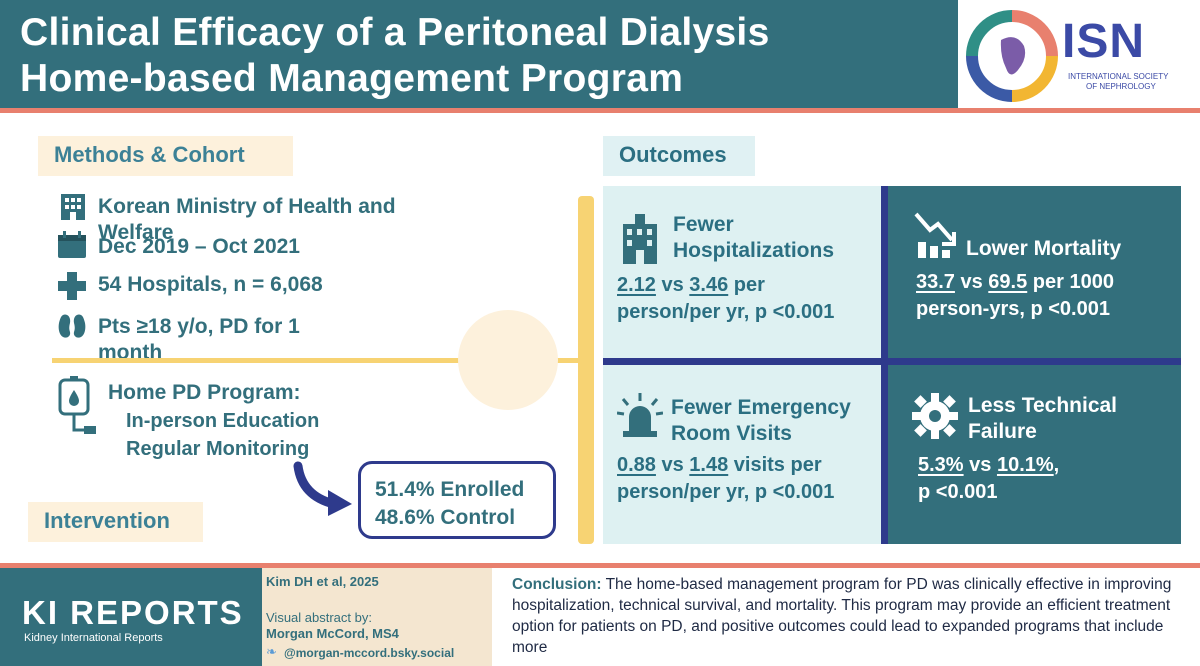 This screenshot has height=666, width=1200. I want to click on er-value-control: 1.48, so click(709, 465).